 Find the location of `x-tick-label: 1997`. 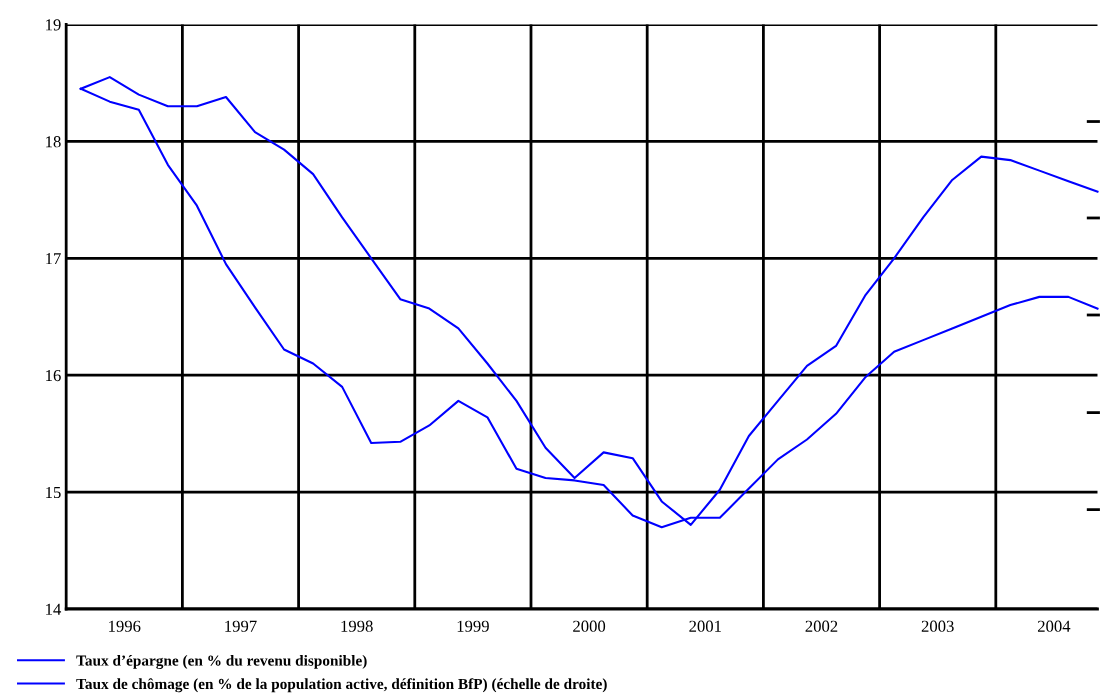

x-tick-label: 1997 is located at coordinates (241, 626).